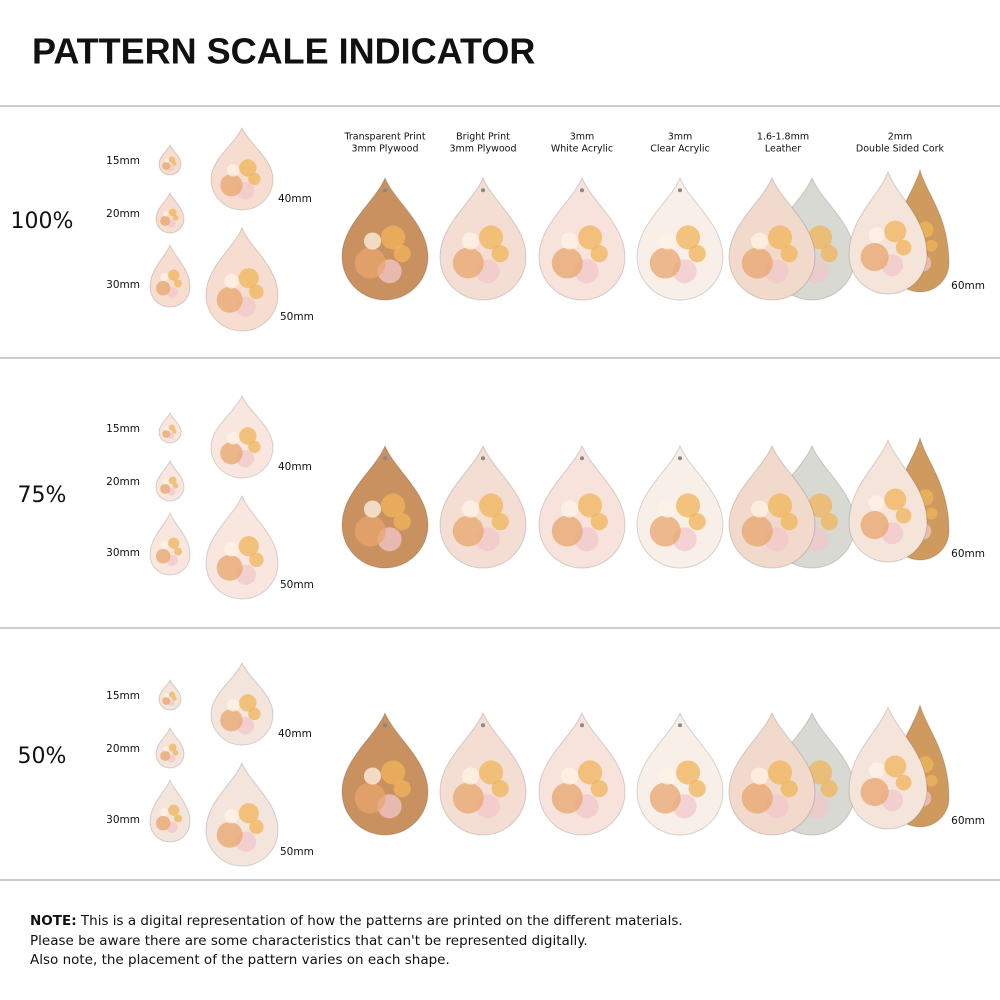 The height and width of the screenshot is (1000, 1000). I want to click on material-label: 1.6-1.8mm, so click(783, 137).